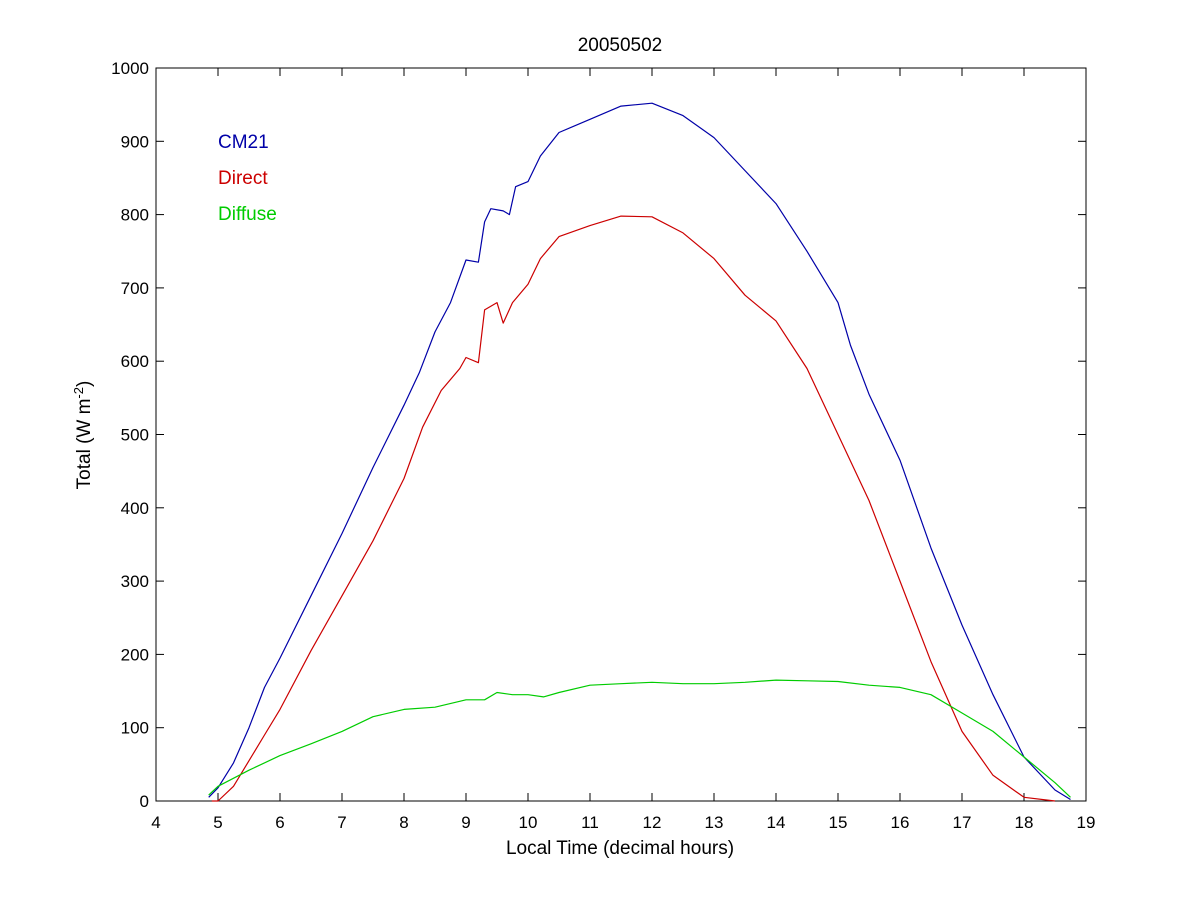  Describe the element at coordinates (714, 822) in the screenshot. I see `x-tick-label: 13` at that location.